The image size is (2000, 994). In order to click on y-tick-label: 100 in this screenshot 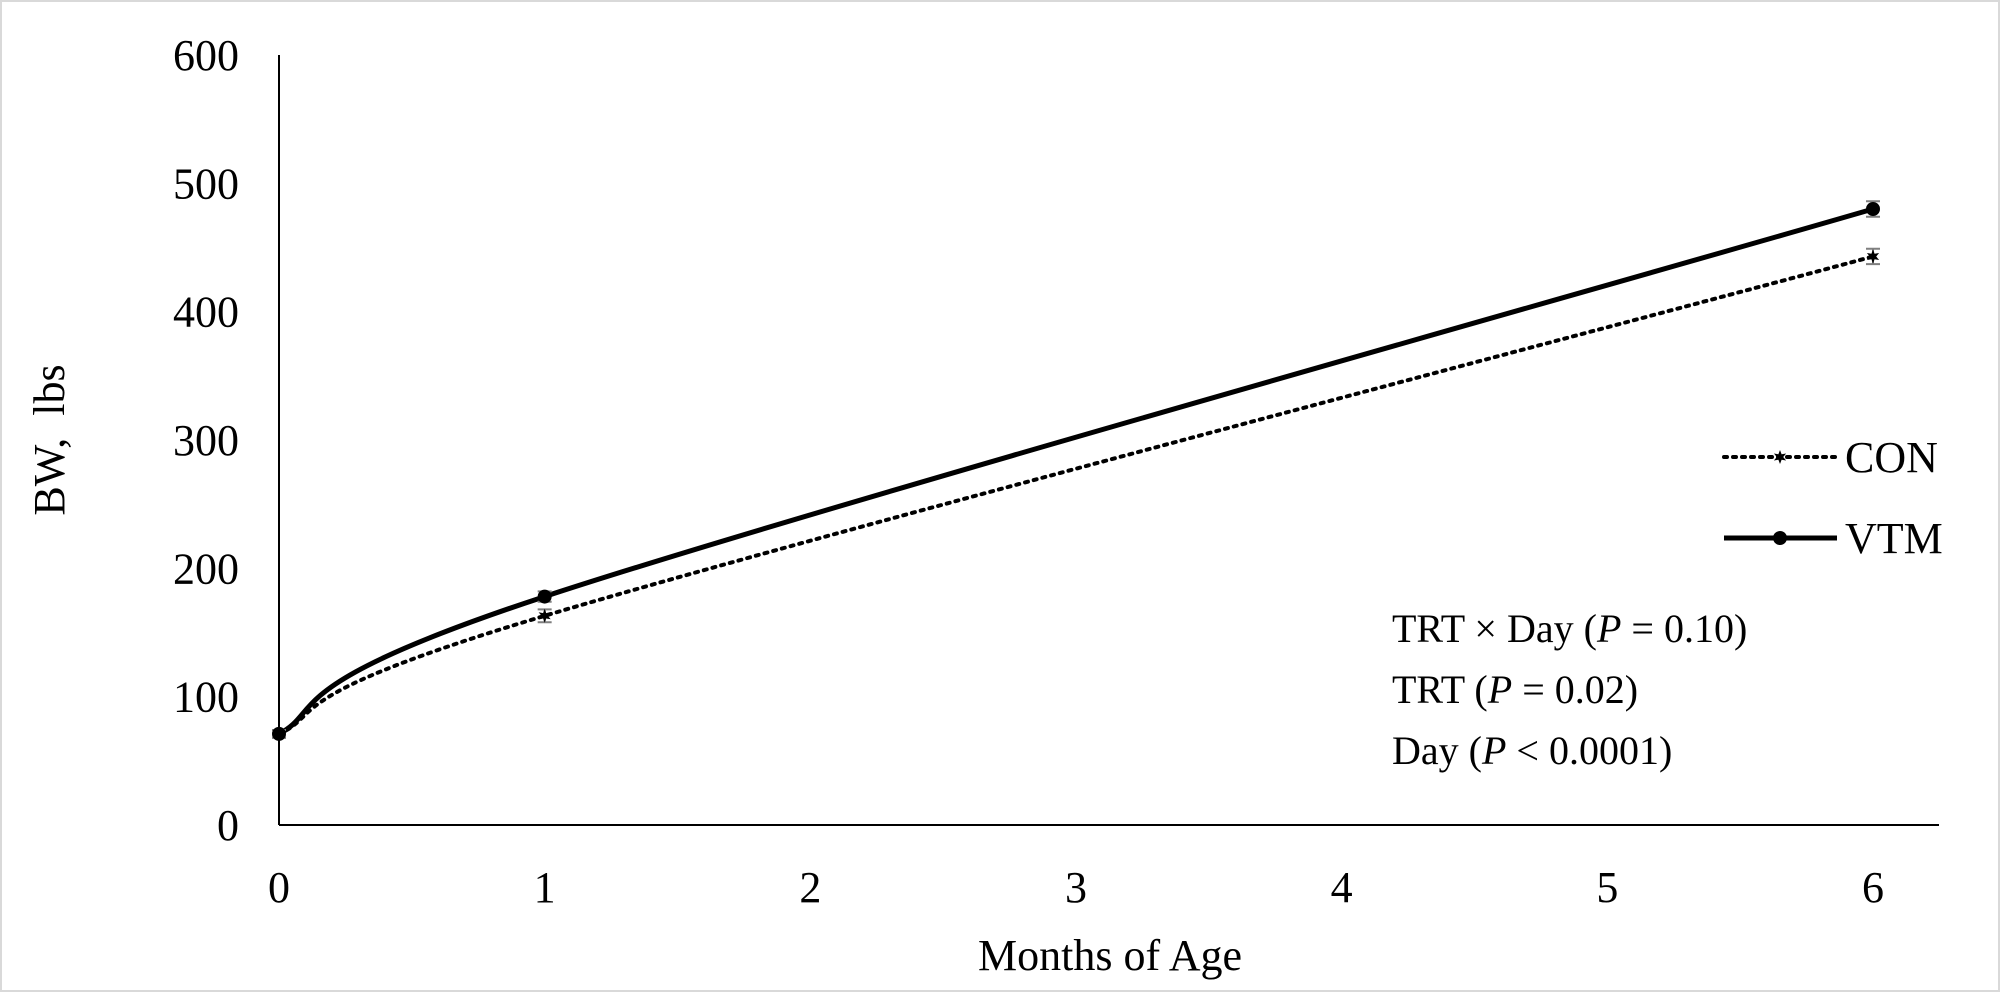, I will do `click(206, 697)`.